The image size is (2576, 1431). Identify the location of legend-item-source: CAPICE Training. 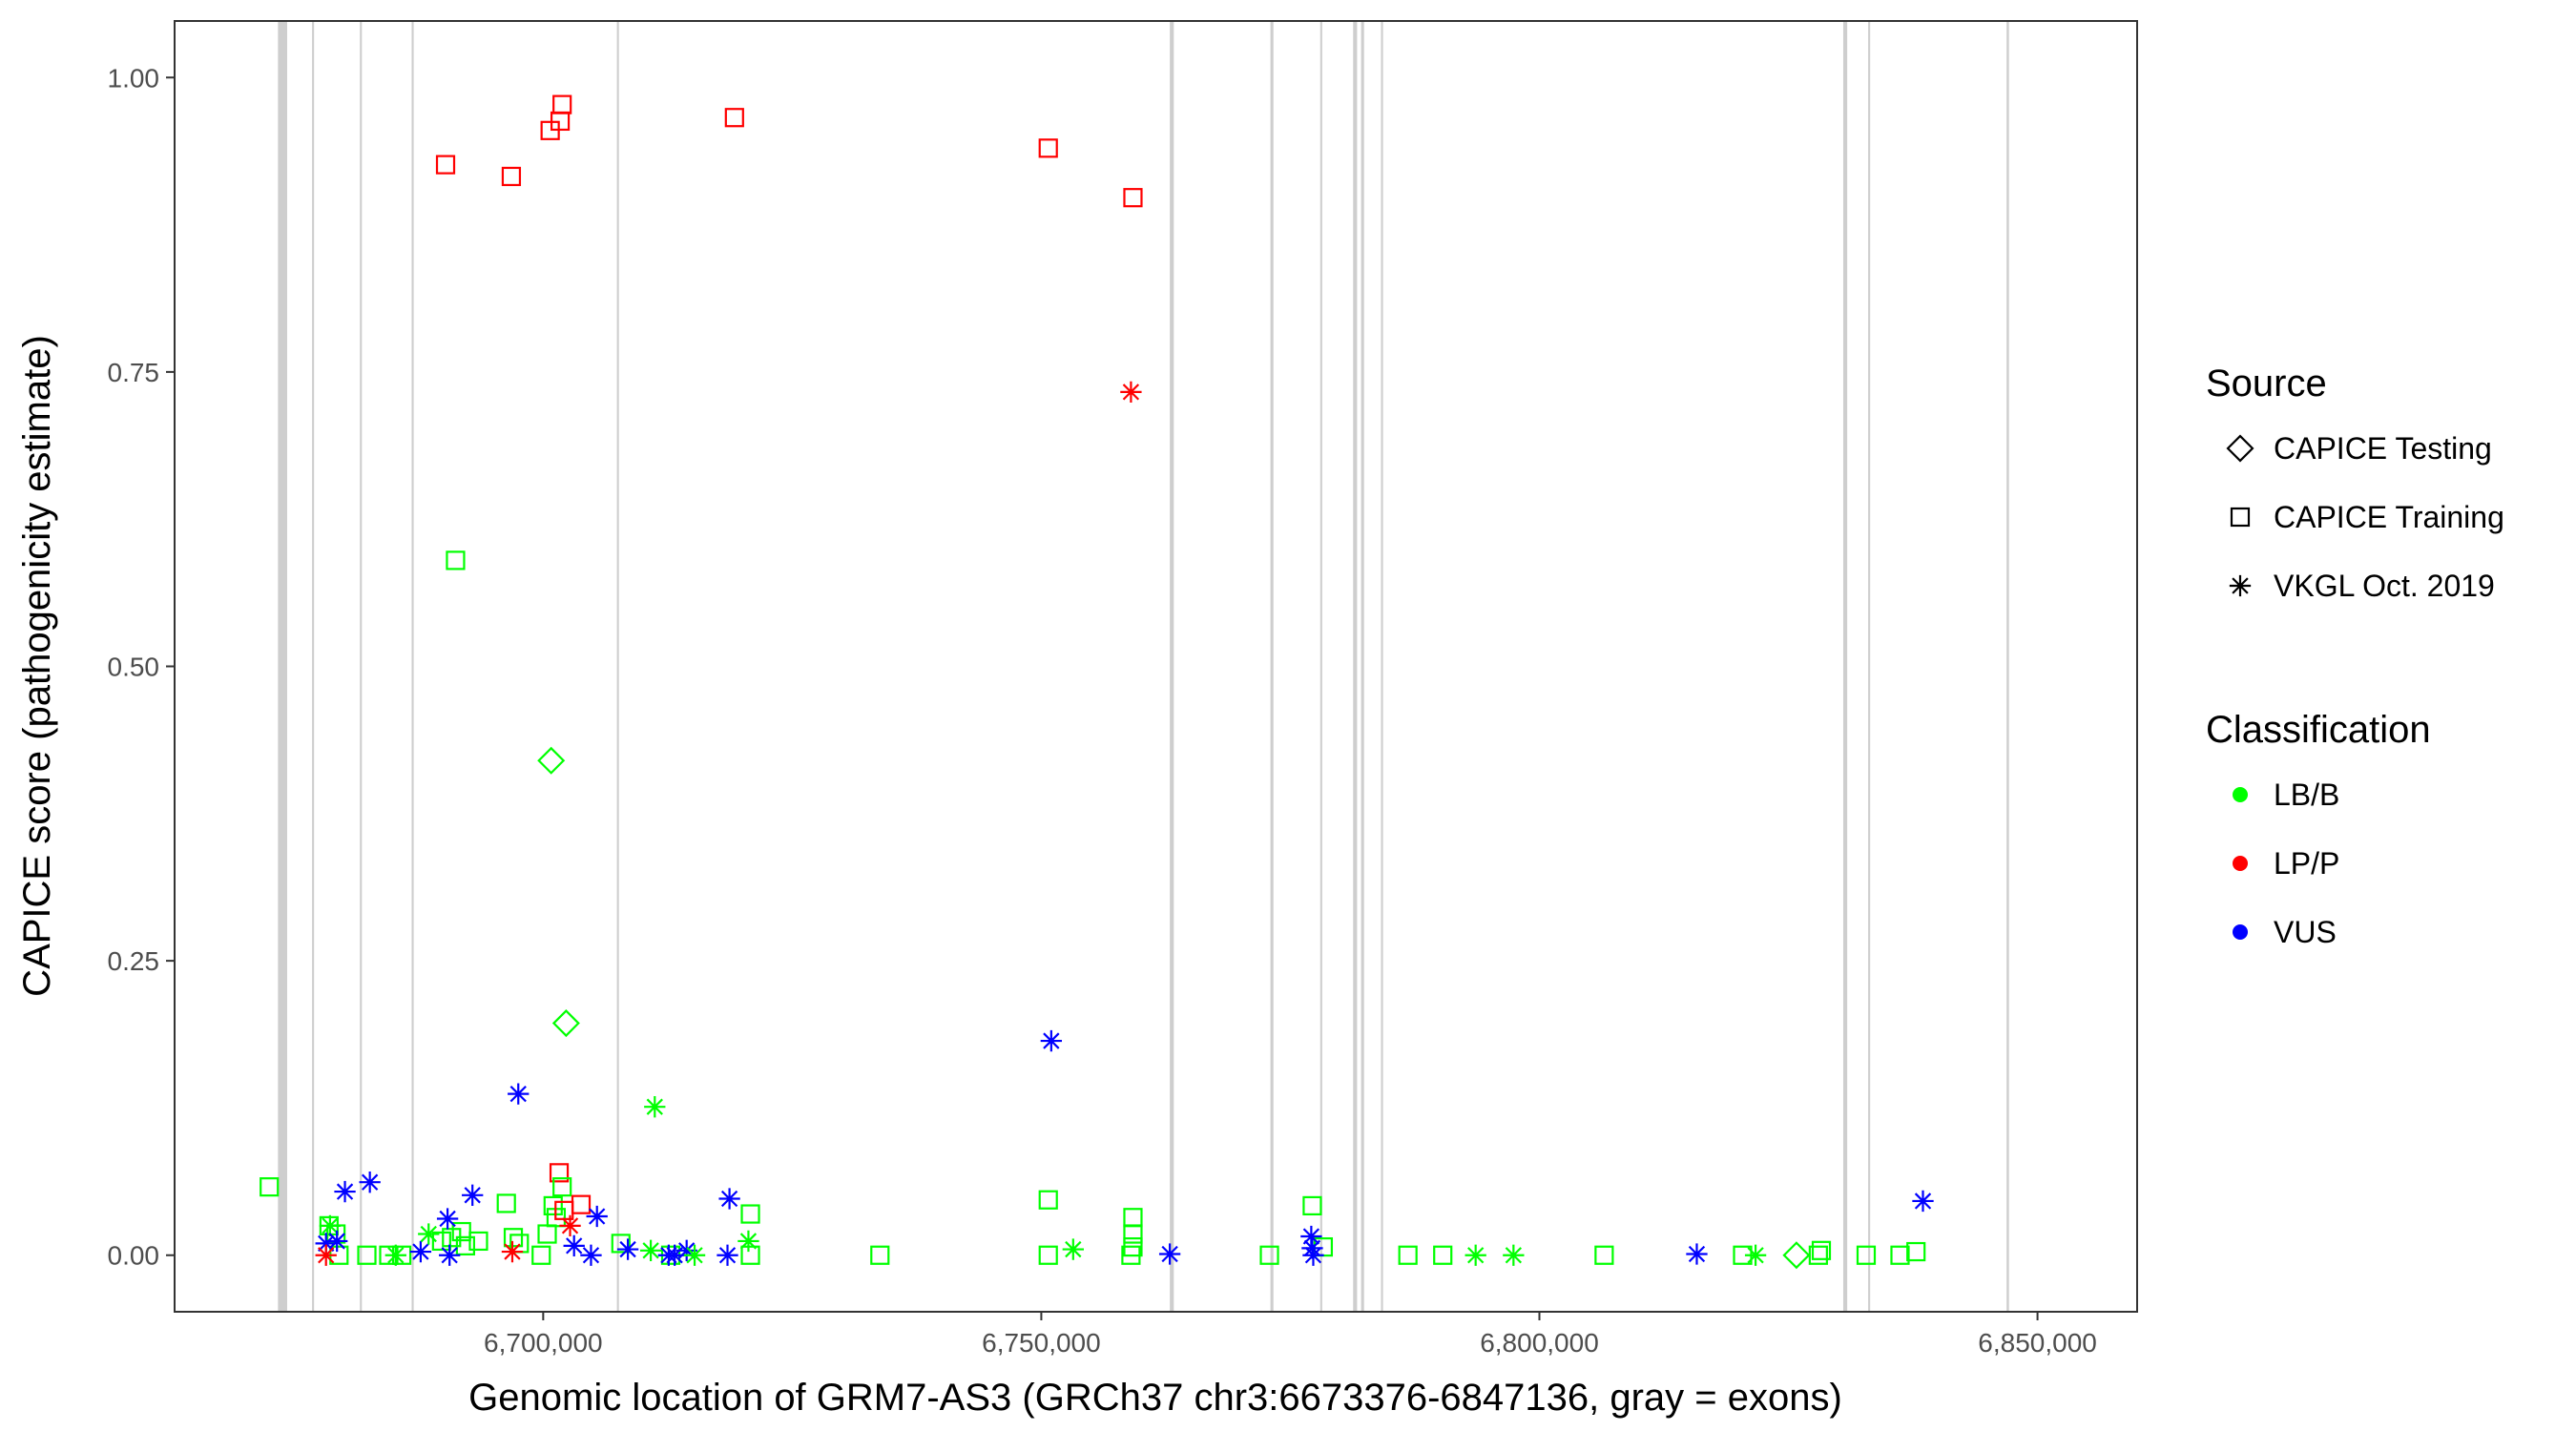
(2367, 517).